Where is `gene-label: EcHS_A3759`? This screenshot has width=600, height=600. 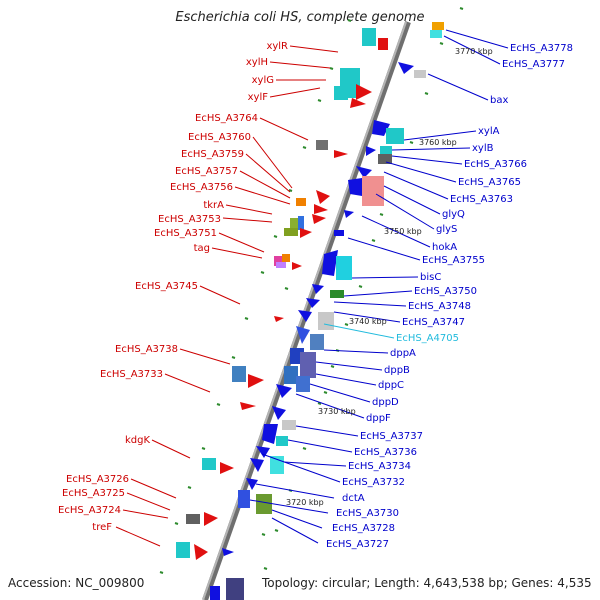 gene-label: EcHS_A3759 is located at coordinates (212, 154).